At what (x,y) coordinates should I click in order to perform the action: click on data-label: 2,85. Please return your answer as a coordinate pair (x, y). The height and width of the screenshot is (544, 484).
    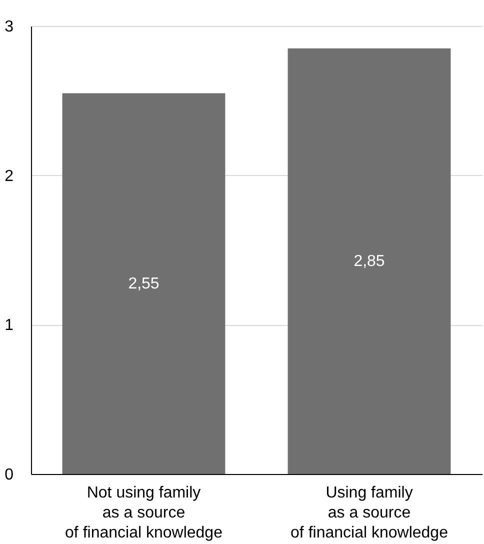
    Looking at the image, I should click on (369, 261).